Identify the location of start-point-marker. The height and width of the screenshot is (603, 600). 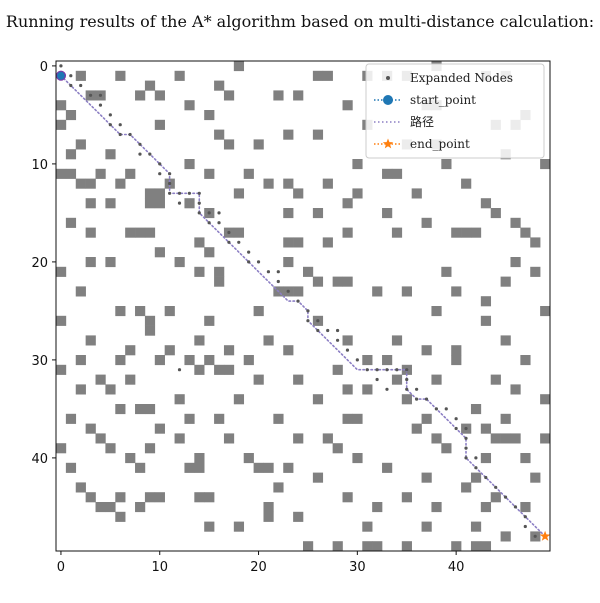
(61, 75).